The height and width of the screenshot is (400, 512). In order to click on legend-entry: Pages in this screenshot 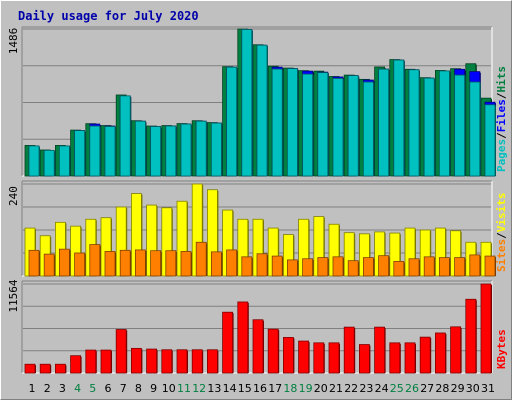, I will do `click(501, 155)`.